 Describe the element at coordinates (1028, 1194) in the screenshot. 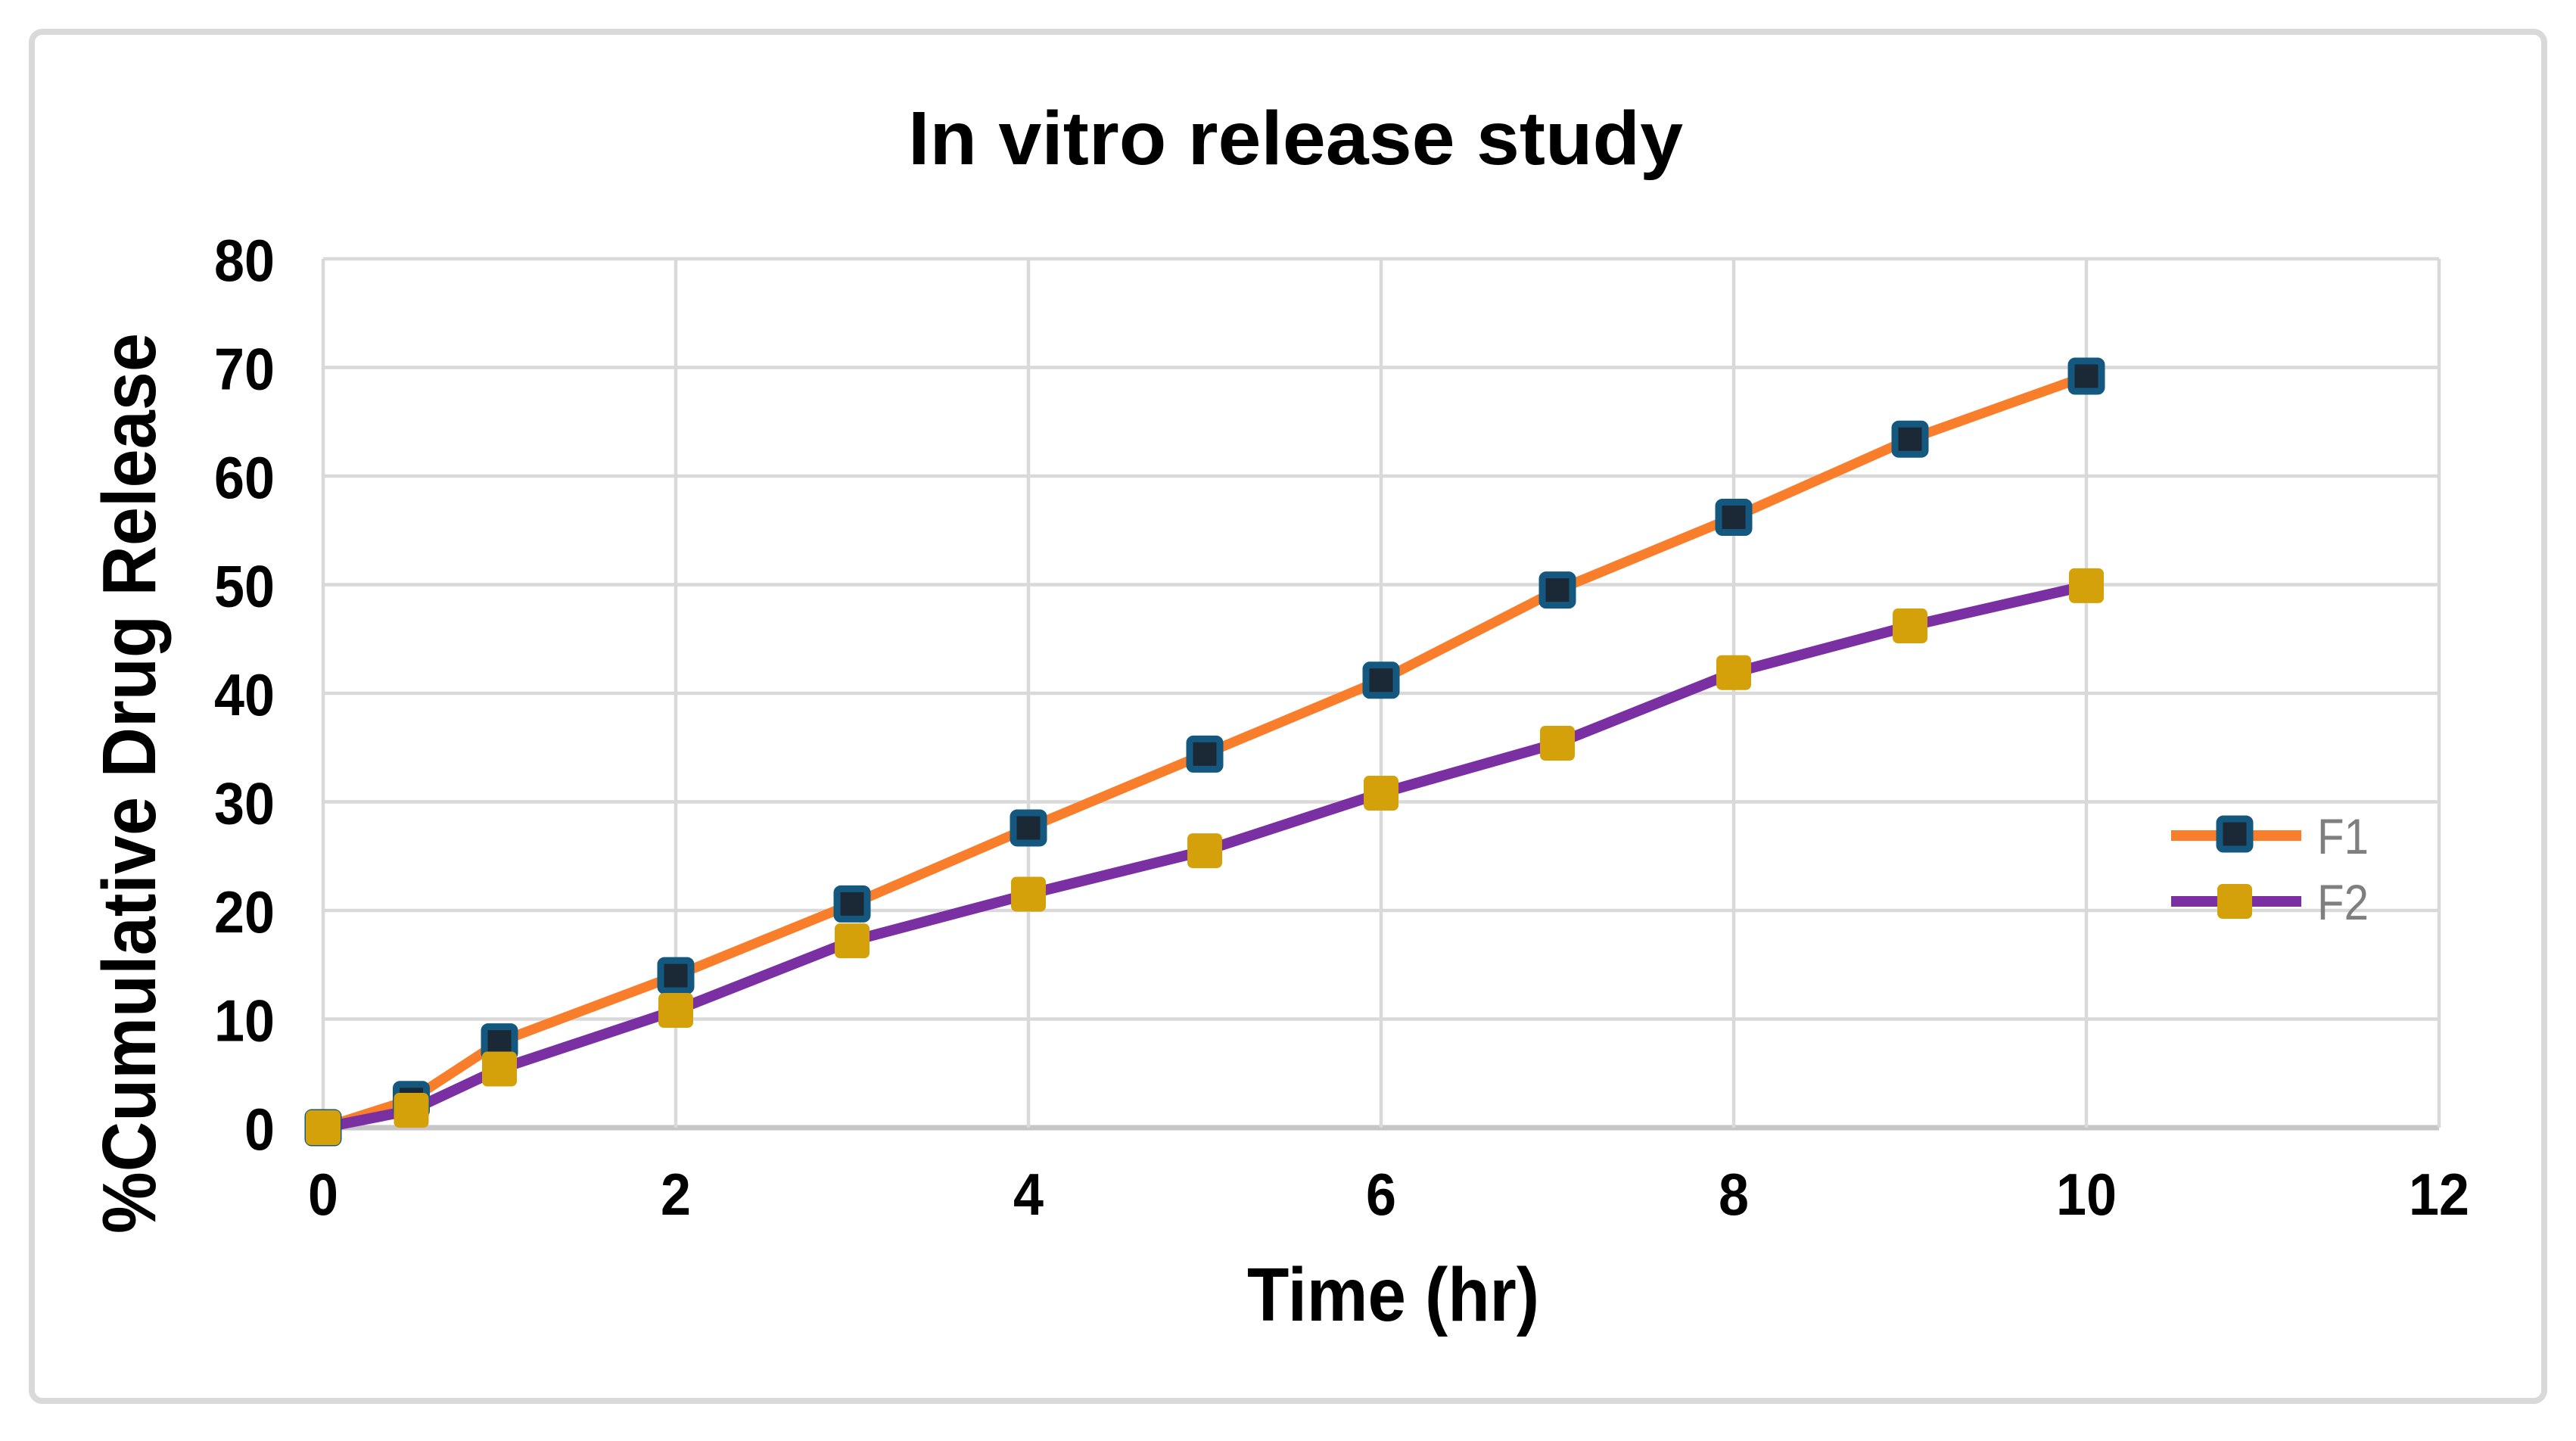

I see `x-tick-label: 4` at that location.